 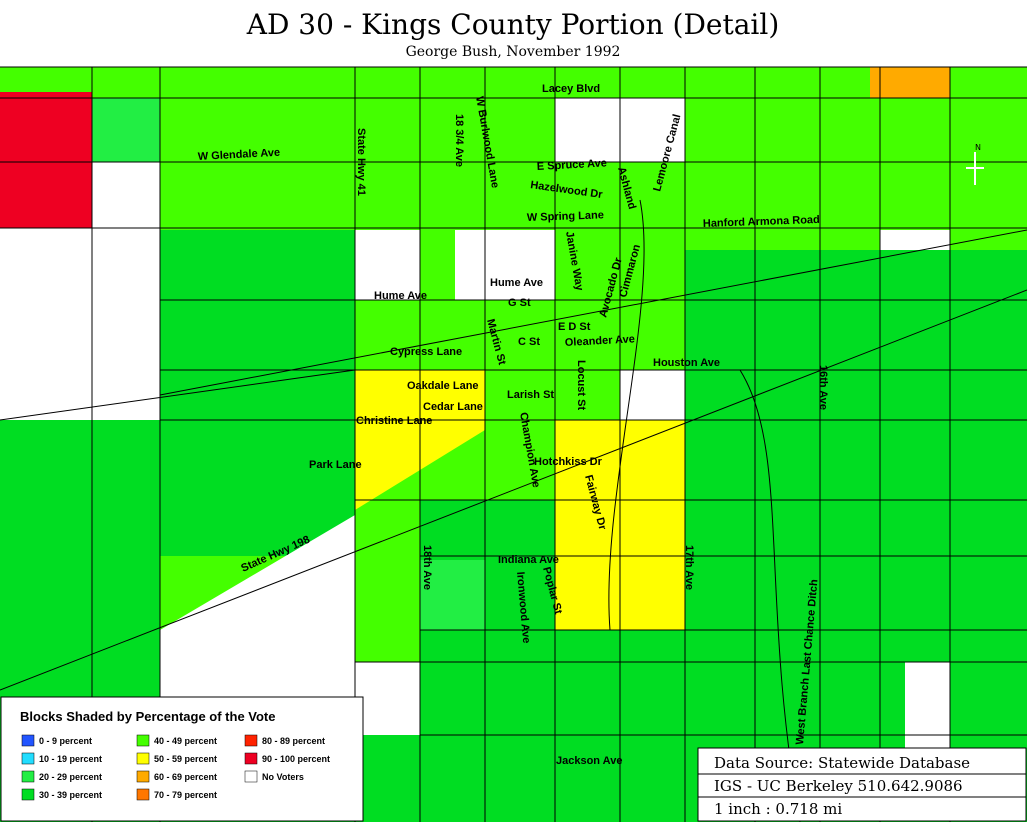 What do you see at coordinates (761, 222) in the screenshot?
I see `street-label: Hanford Armona Road` at bounding box center [761, 222].